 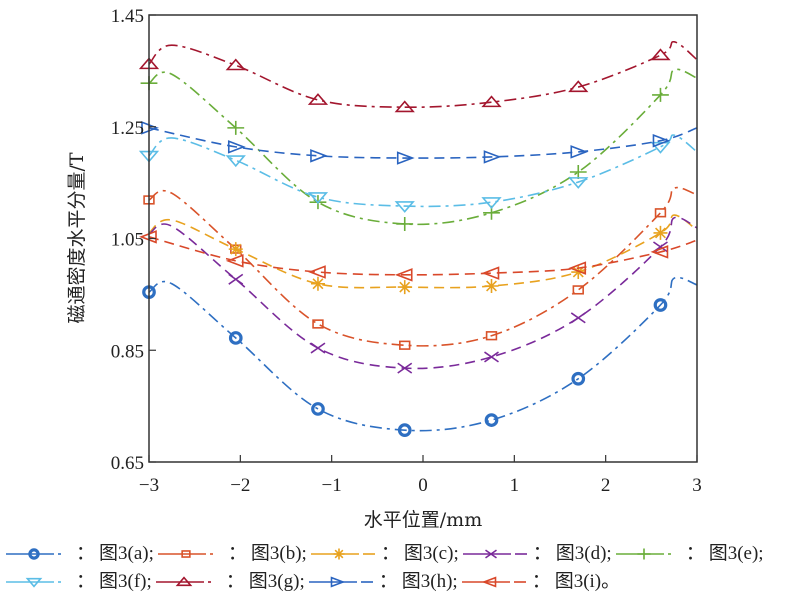 I want to click on legend-label: 图3(h);, so click(x=429, y=581).